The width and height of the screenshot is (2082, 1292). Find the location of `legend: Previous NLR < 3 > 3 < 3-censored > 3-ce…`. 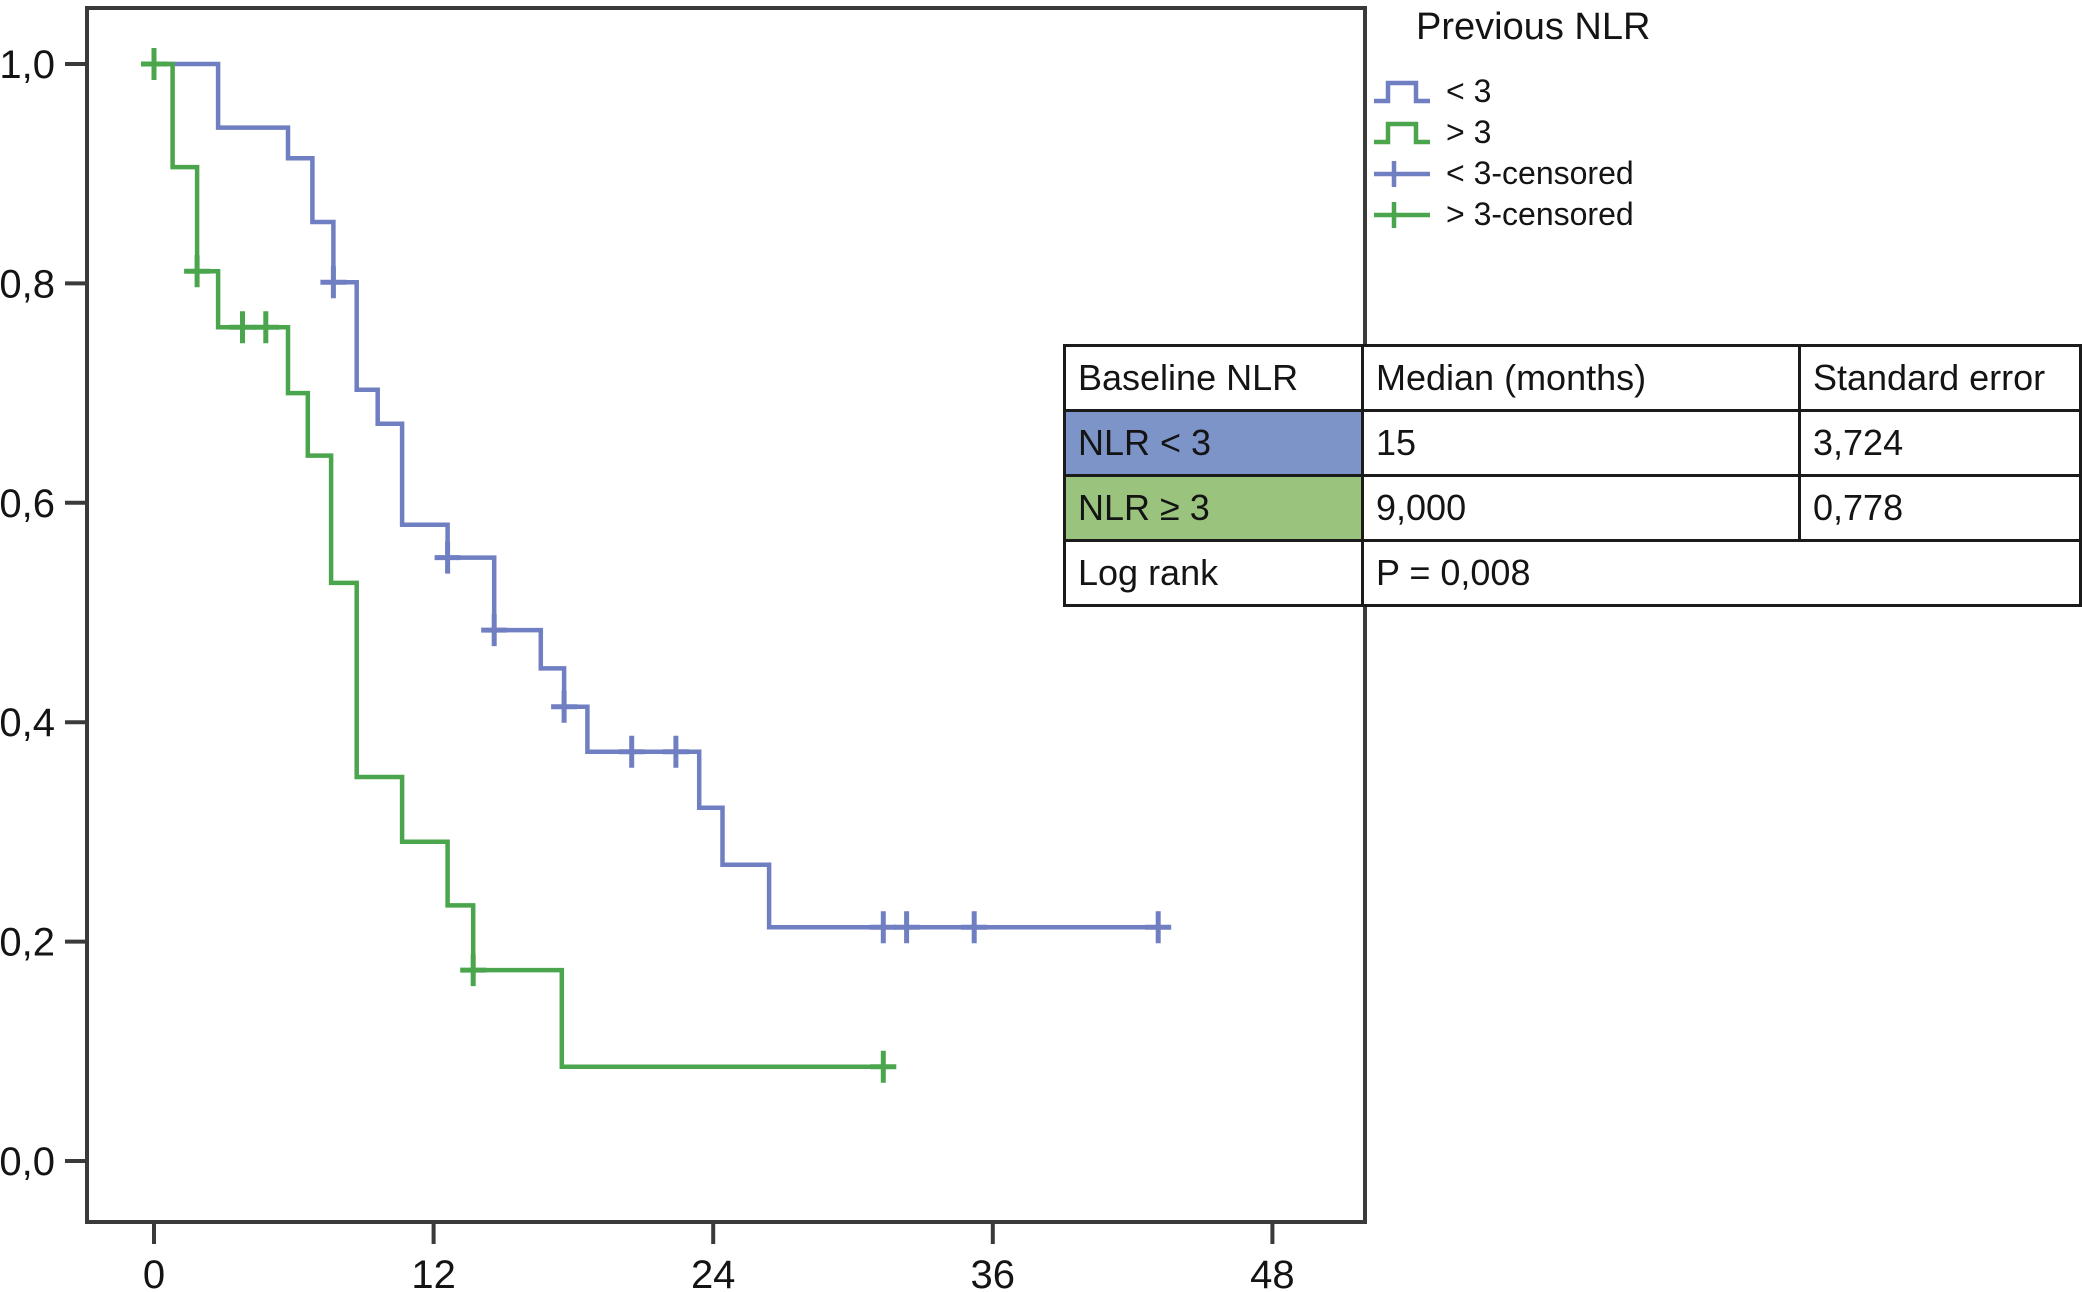

legend: Previous NLR < 3 > 3 < 3-censored > 3-ce… is located at coordinates (1692, 120).